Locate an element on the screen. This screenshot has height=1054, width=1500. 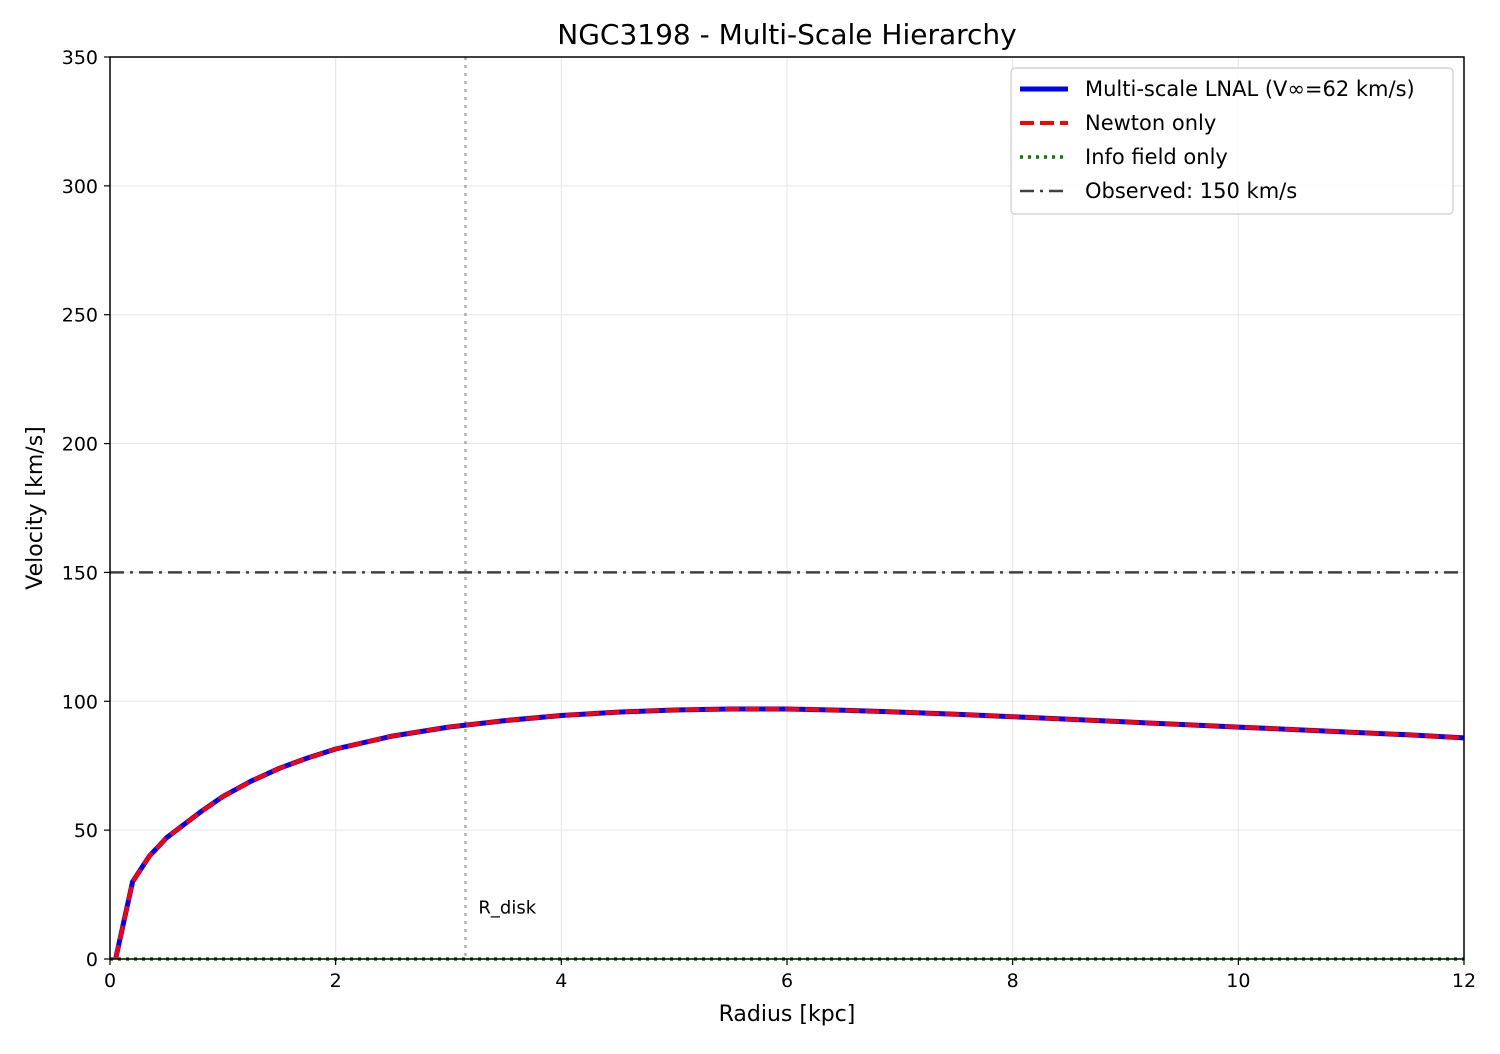
x-tick-label: 2 is located at coordinates (336, 981).